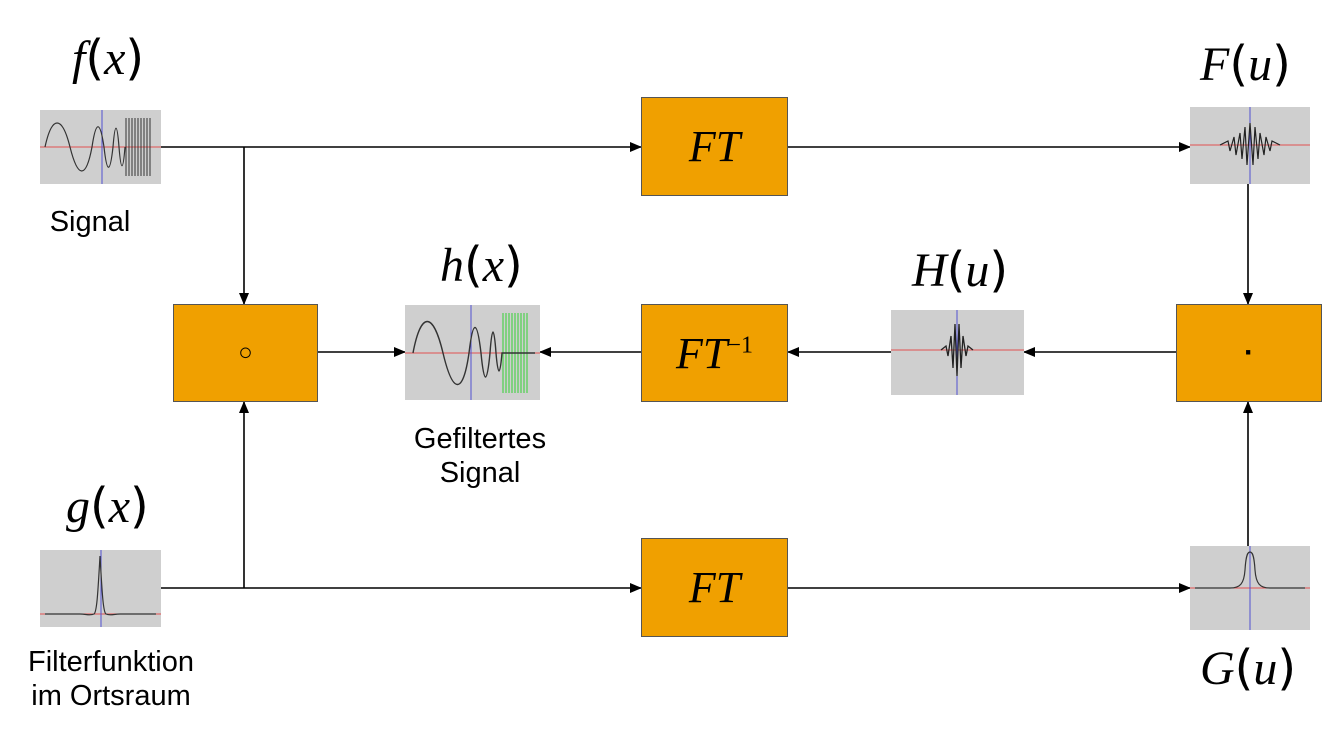 This screenshot has width=1333, height=730. I want to click on inverse-ft-label: FT−1, so click(714, 353).